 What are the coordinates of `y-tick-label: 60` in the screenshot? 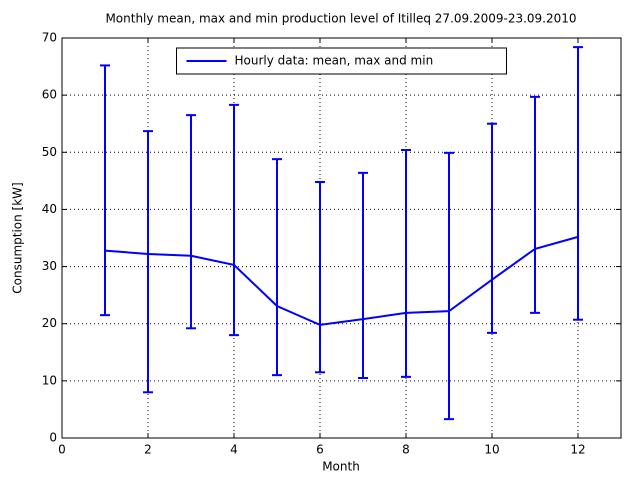 It's located at (49, 95).